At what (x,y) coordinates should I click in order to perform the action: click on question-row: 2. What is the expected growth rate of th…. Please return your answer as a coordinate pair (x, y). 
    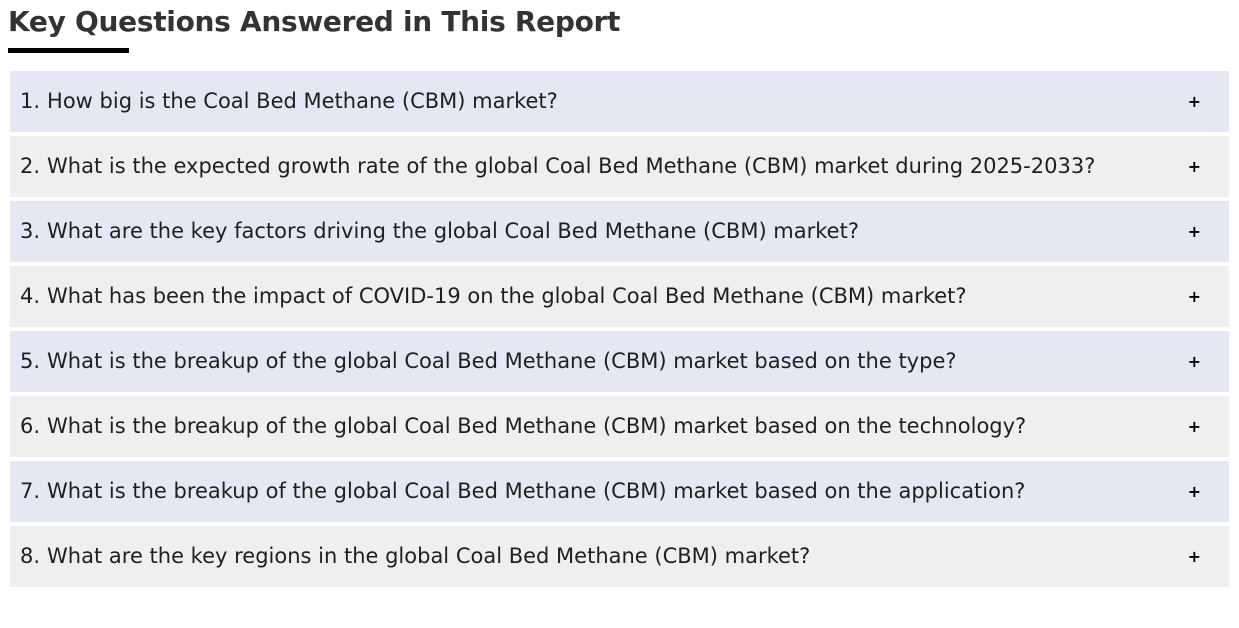
    Looking at the image, I should click on (619, 166).